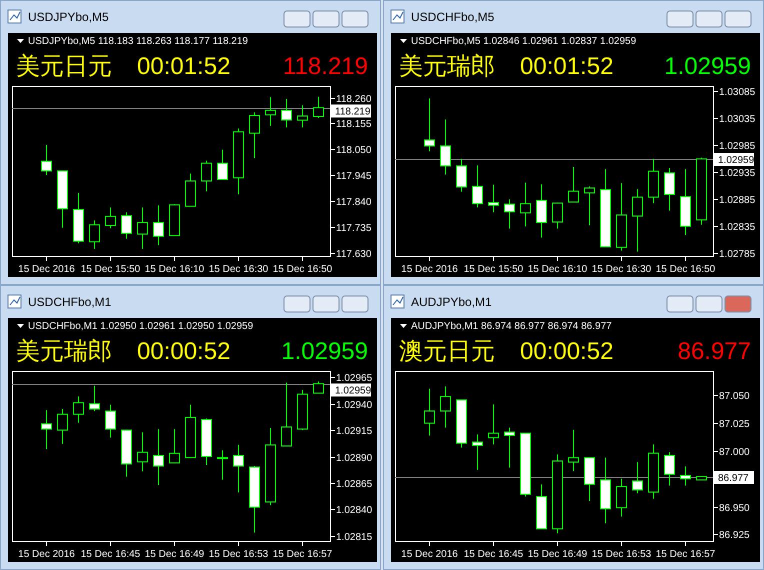  Describe the element at coordinates (524, 41) in the screenshot. I see `chart-subtitle: USDCHFbo,M5 1.02846 1.02961 1.02837 1.02959` at that location.